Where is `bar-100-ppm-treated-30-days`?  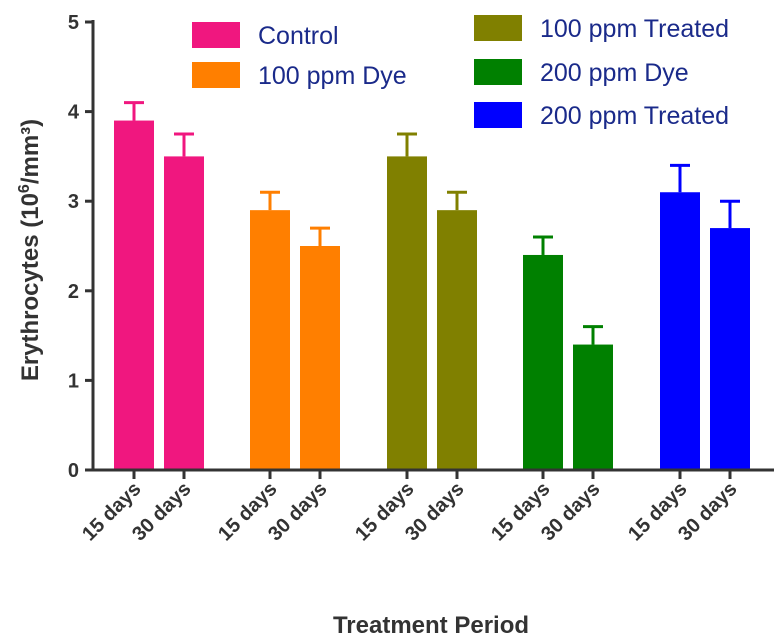 bar-100-ppm-treated-30-days is located at coordinates (457, 340).